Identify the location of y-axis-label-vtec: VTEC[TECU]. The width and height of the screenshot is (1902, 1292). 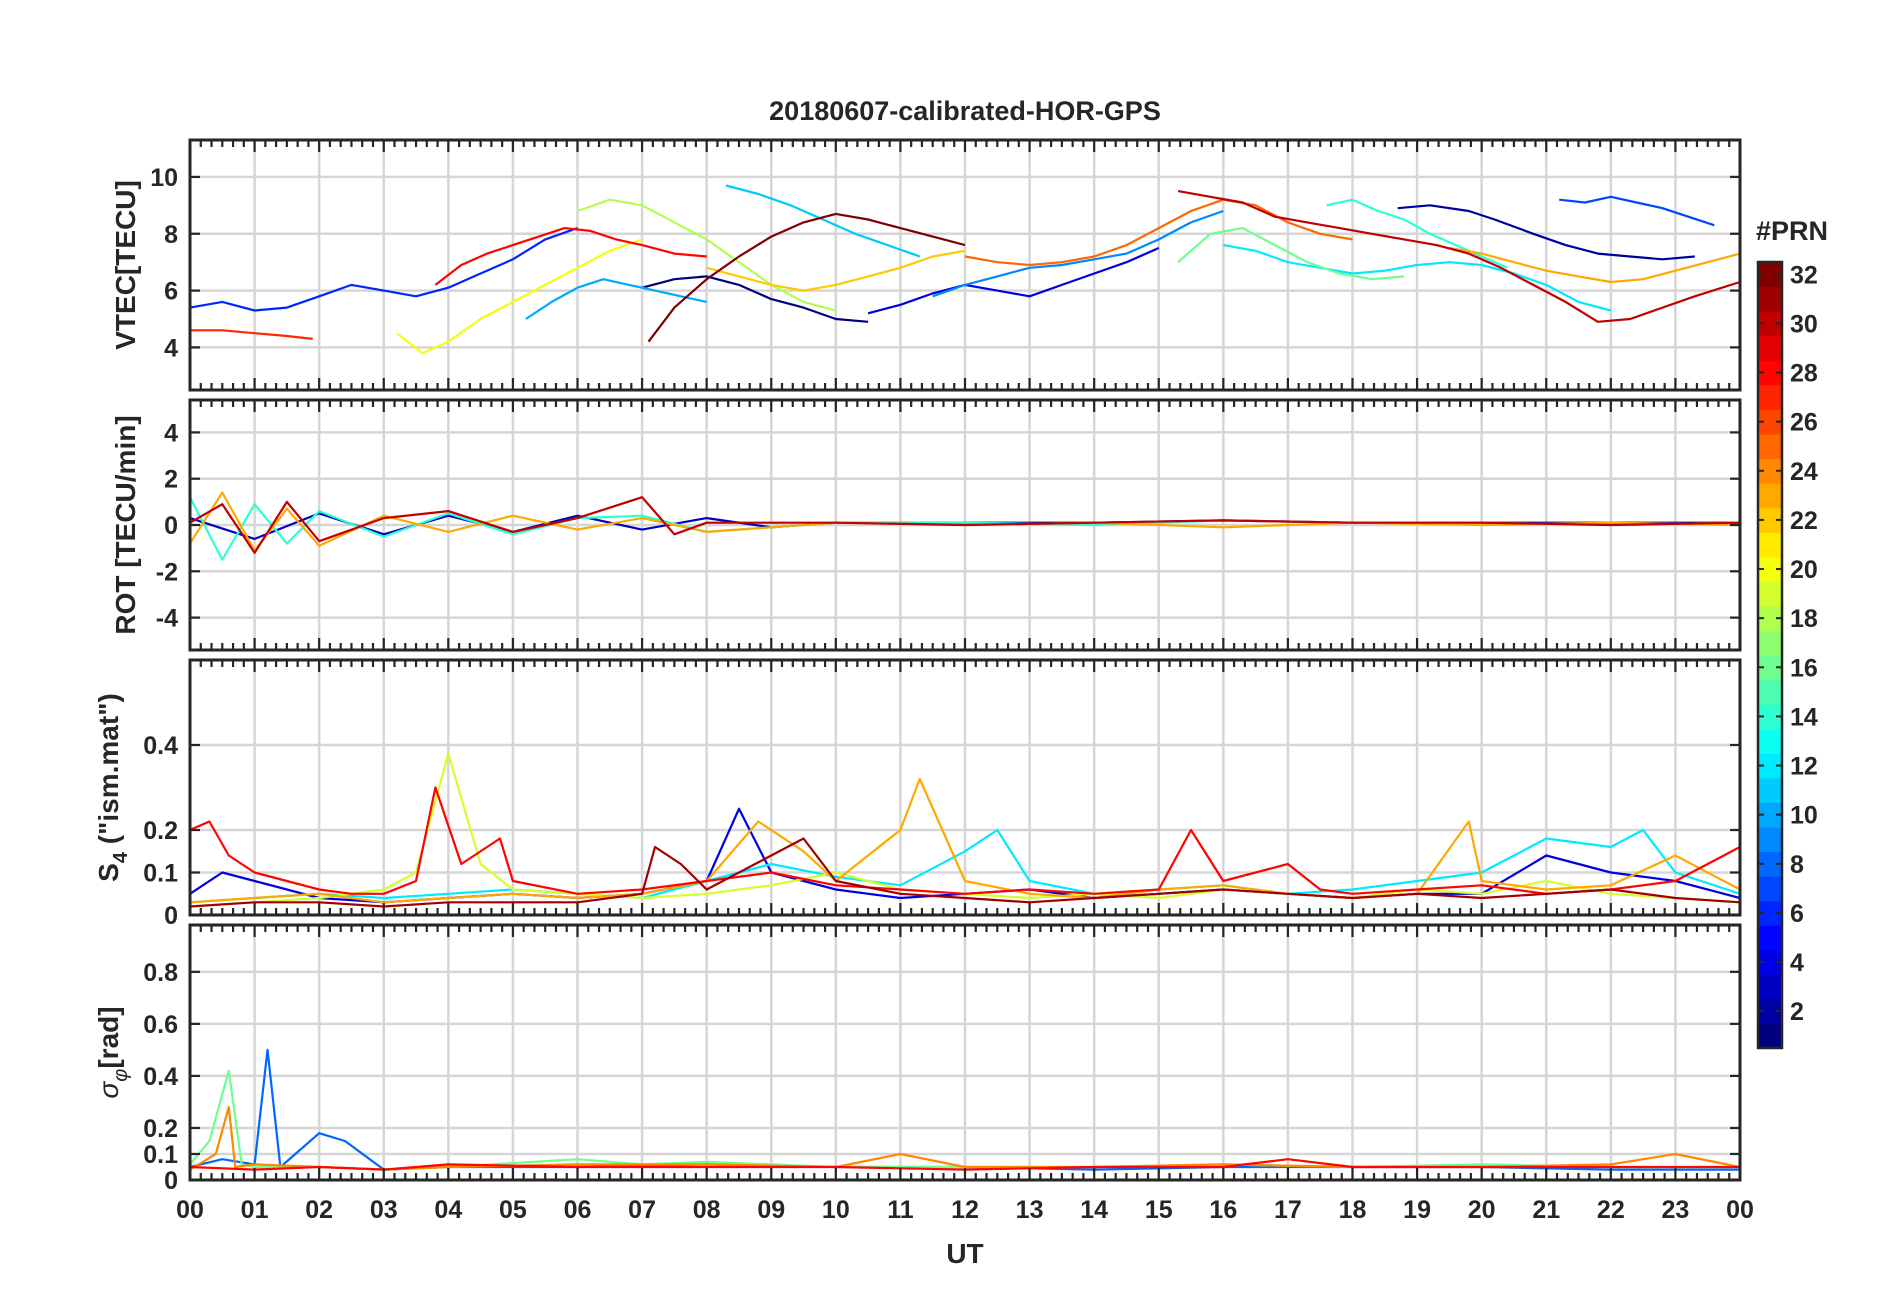
(125, 265).